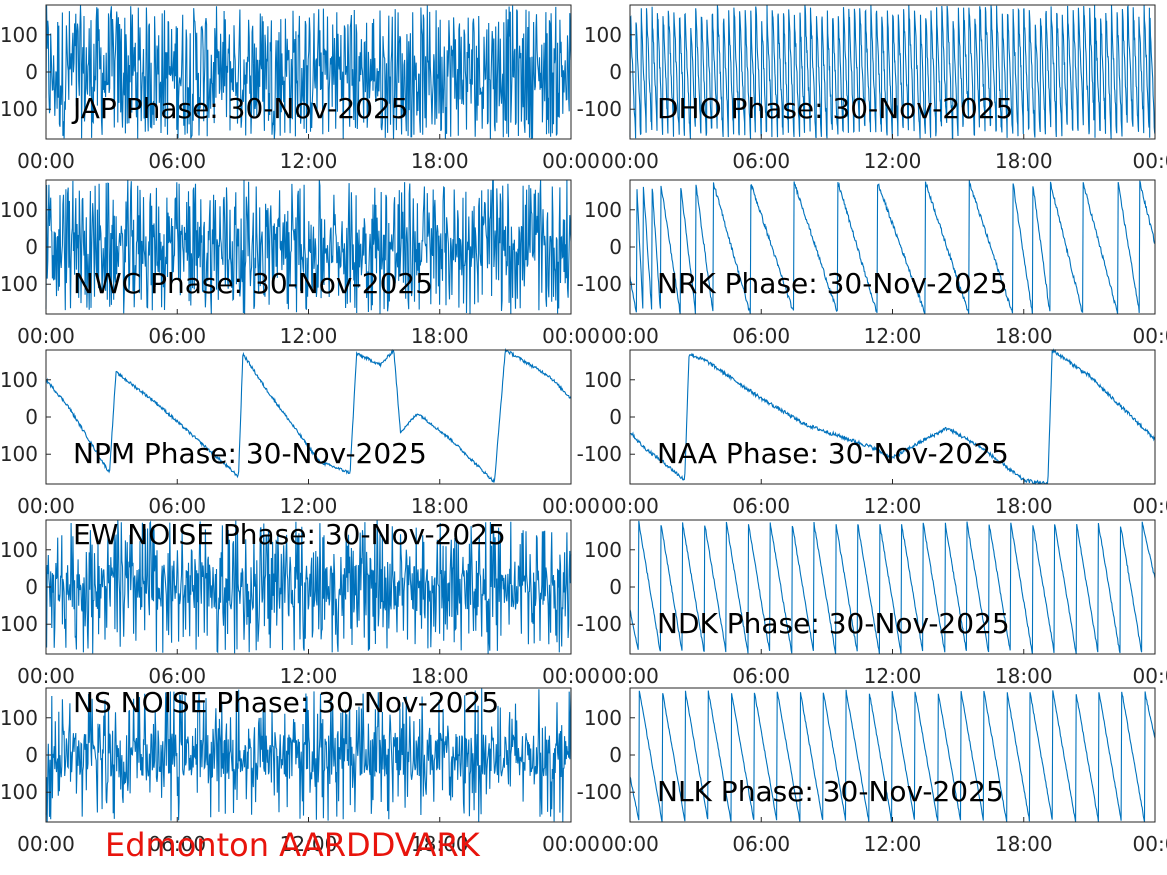 Image resolution: width=1167 pixels, height=875 pixels. What do you see at coordinates (289, 534) in the screenshot?
I see `panel-title: EW NOISE Phase: 30-Nov-2025` at bounding box center [289, 534].